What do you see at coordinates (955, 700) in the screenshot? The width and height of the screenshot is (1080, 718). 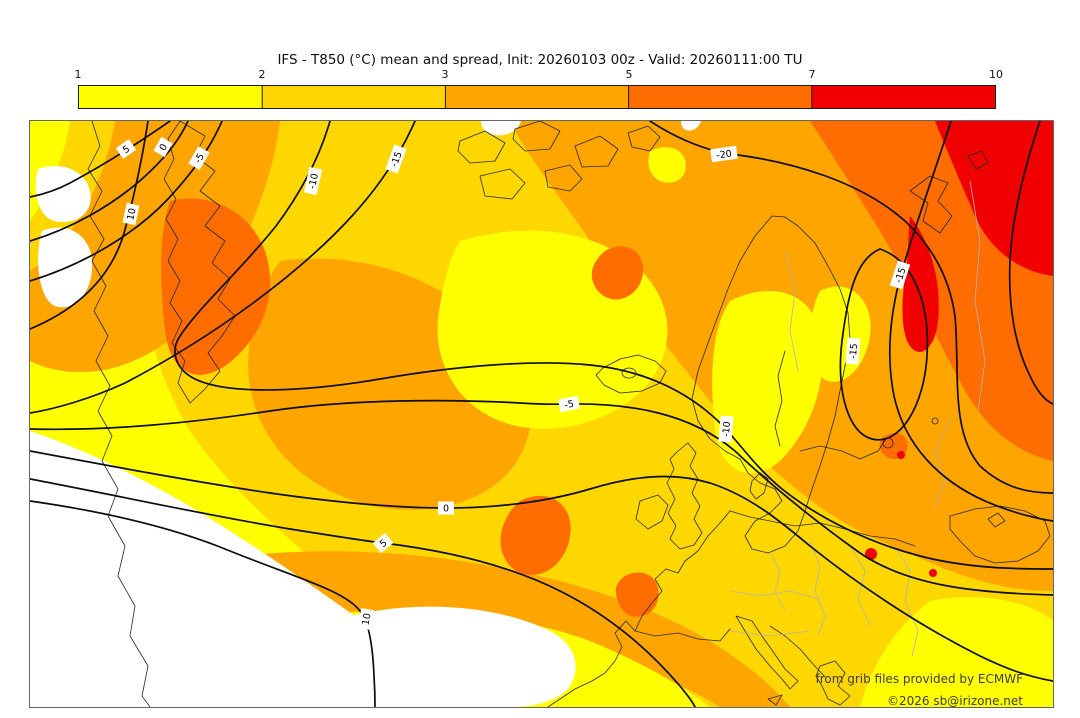 I see `attribution-copyright: ©2026 sb@irizone.net` at bounding box center [955, 700].